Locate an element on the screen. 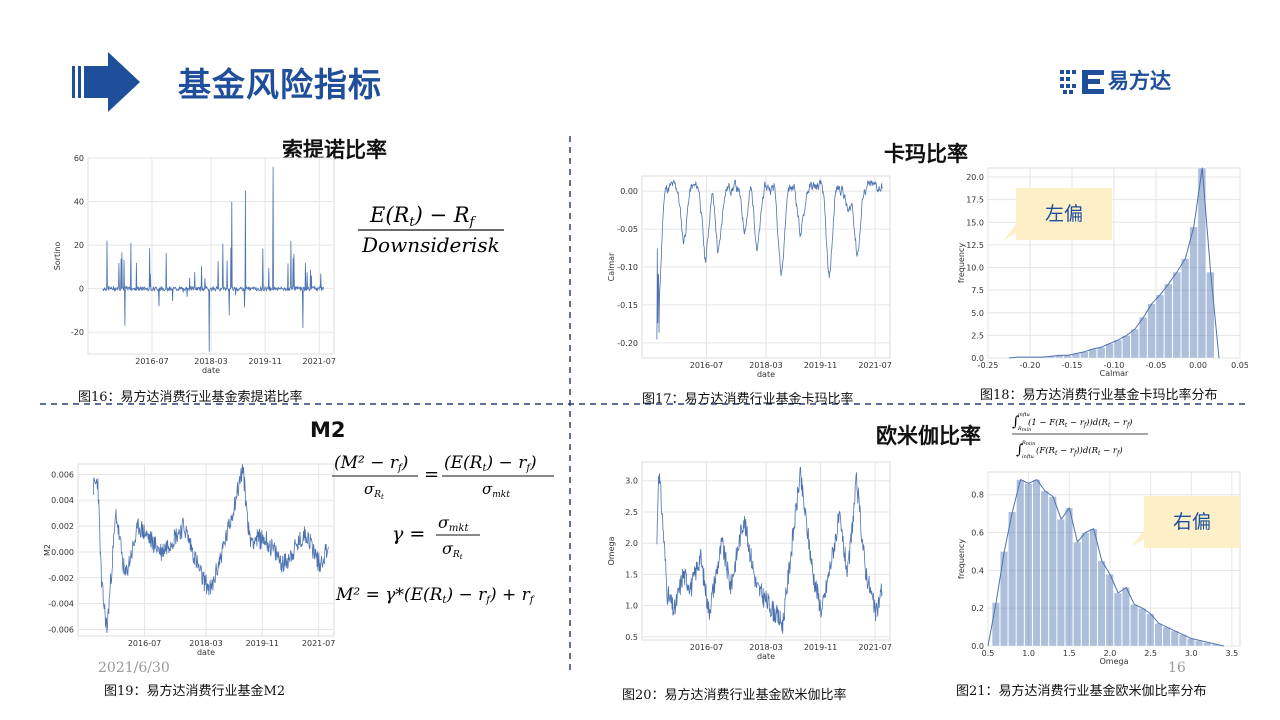 The height and width of the screenshot is (720, 1280). page-number: 16 is located at coordinates (1177, 668).